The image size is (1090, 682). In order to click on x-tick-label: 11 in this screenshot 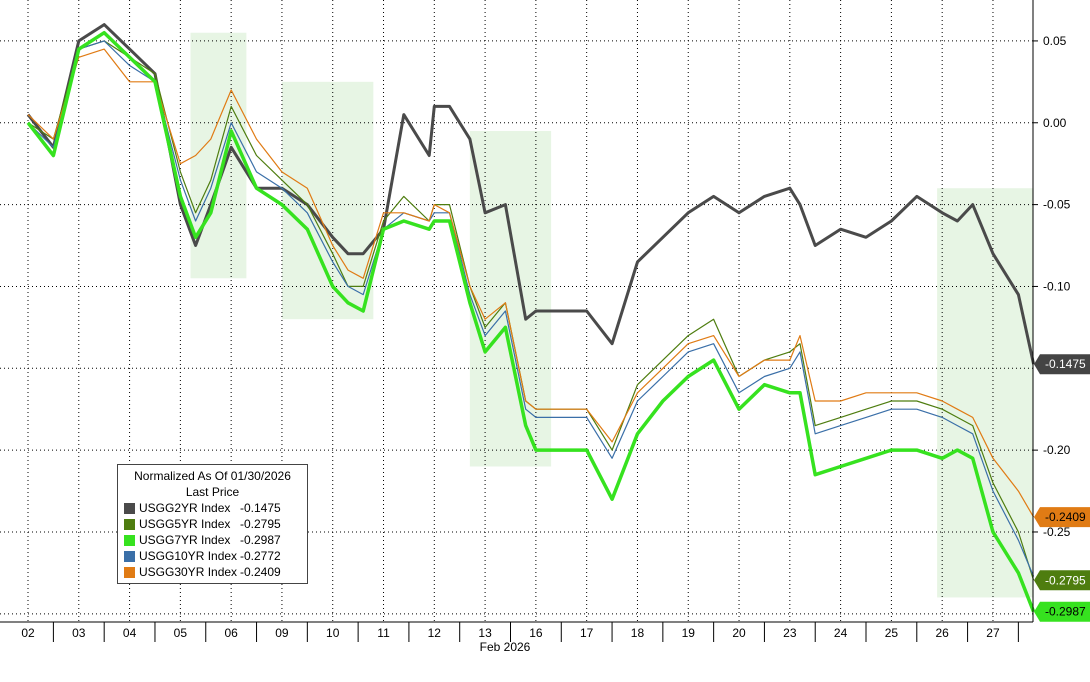, I will do `click(383, 633)`.